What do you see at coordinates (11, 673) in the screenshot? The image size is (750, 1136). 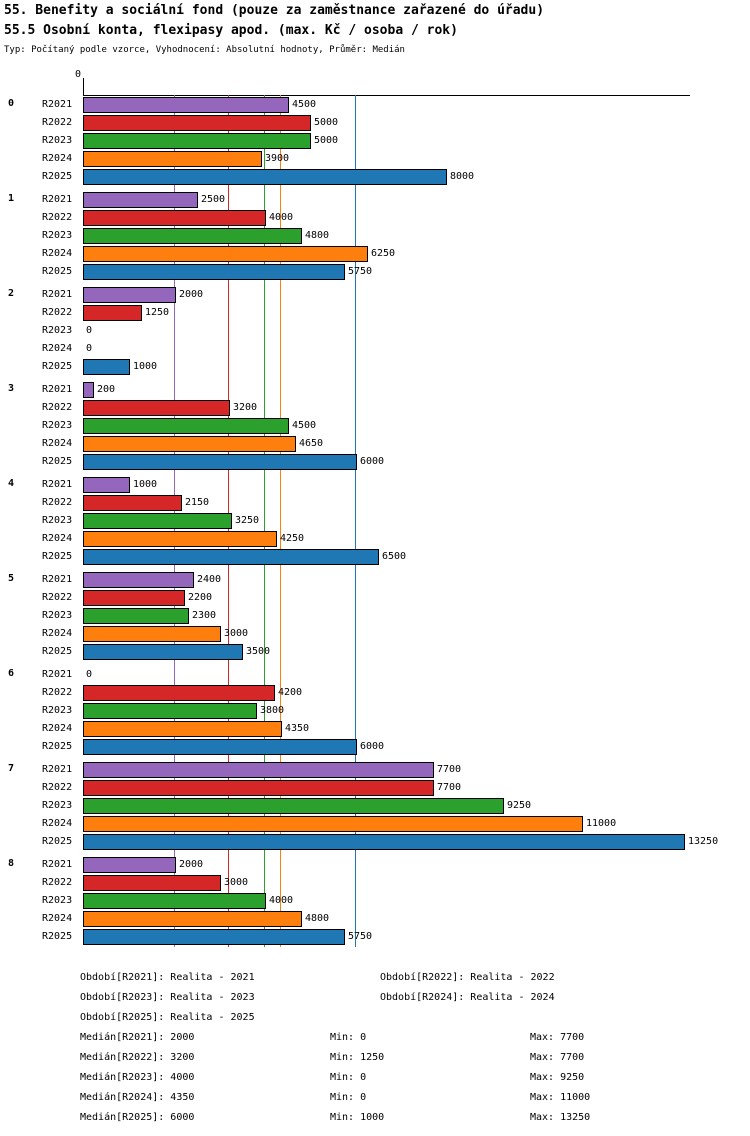 I see `group-label-6: 6` at bounding box center [11, 673].